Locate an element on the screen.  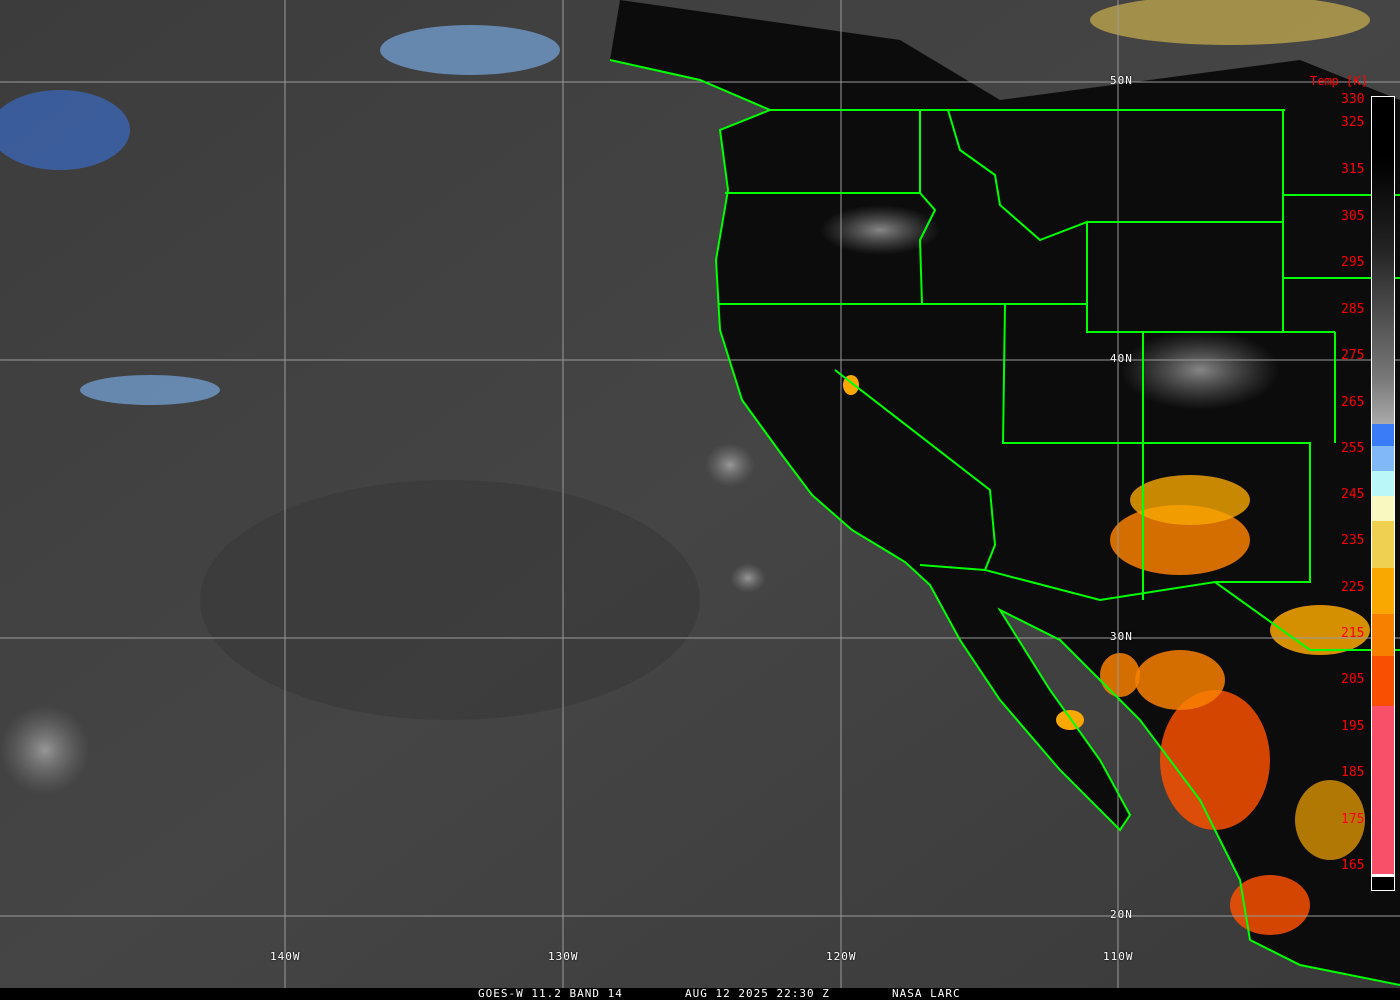
colorbar-tick-label: 275 is located at coordinates (1353, 355).